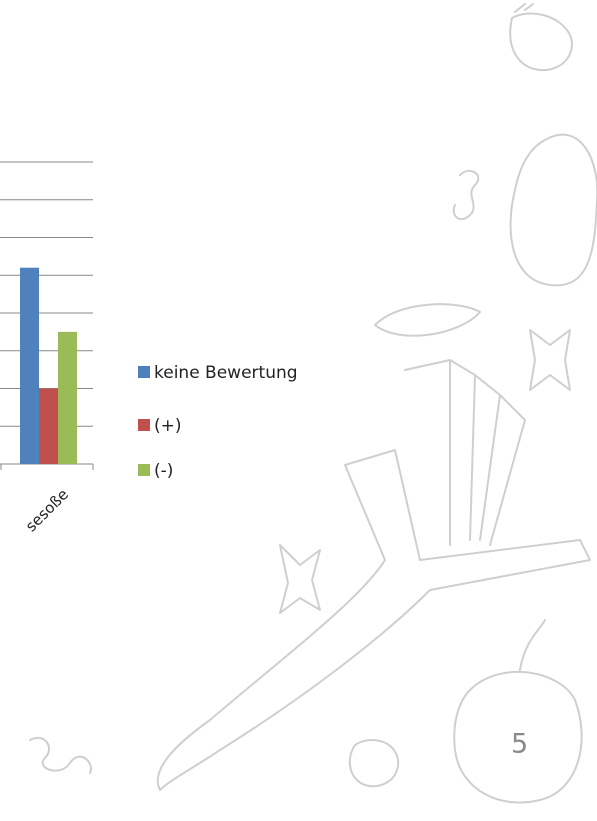  What do you see at coordinates (47, 348) in the screenshot?
I see `plot-area: sesoße` at bounding box center [47, 348].